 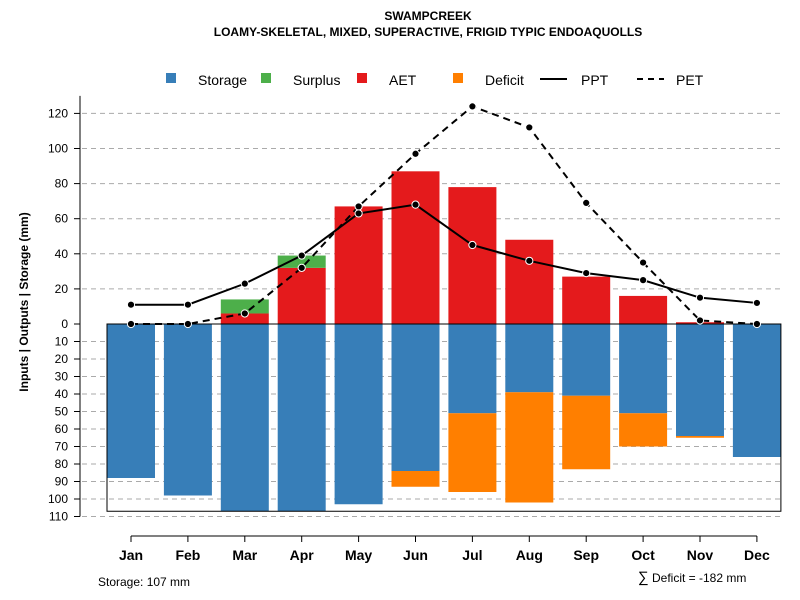 What do you see at coordinates (690, 80) in the screenshot?
I see `legend-pet-label: PET` at bounding box center [690, 80].